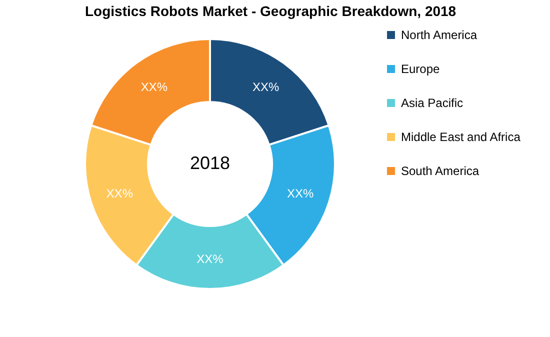 The width and height of the screenshot is (550, 337). Describe the element at coordinates (270, 11) in the screenshot. I see `chart-title: Logistics Robots Market - Geographic Breakdown, 2018` at that location.